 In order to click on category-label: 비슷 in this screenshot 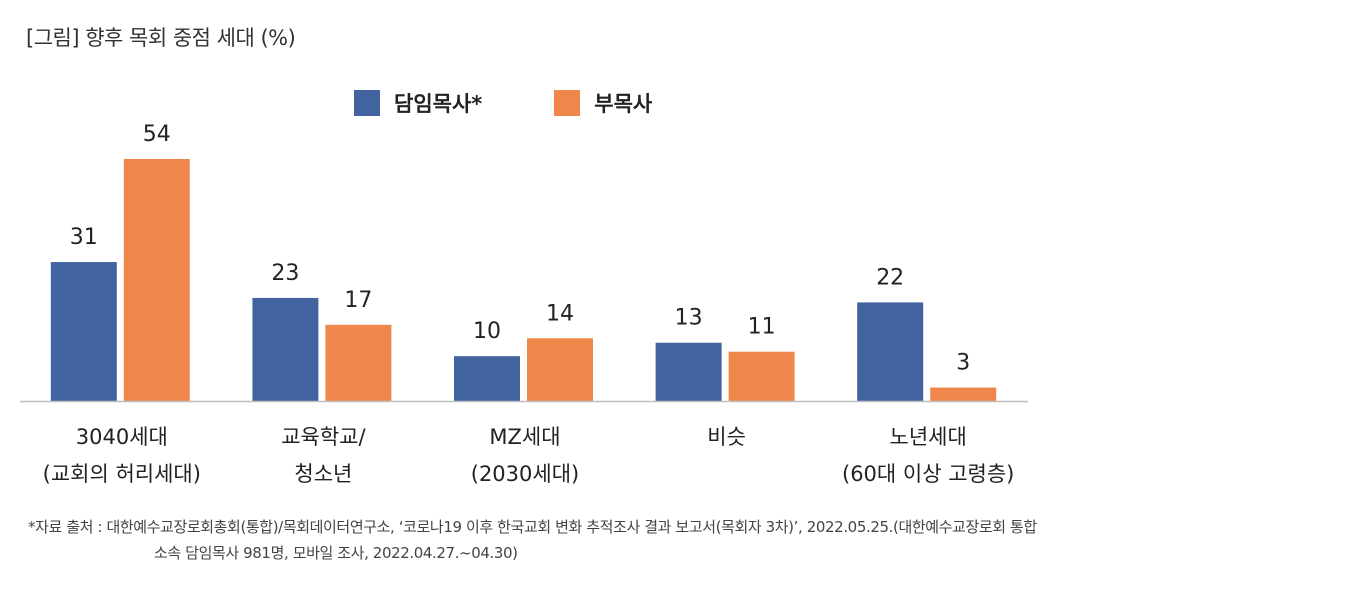, I will do `click(726, 437)`.